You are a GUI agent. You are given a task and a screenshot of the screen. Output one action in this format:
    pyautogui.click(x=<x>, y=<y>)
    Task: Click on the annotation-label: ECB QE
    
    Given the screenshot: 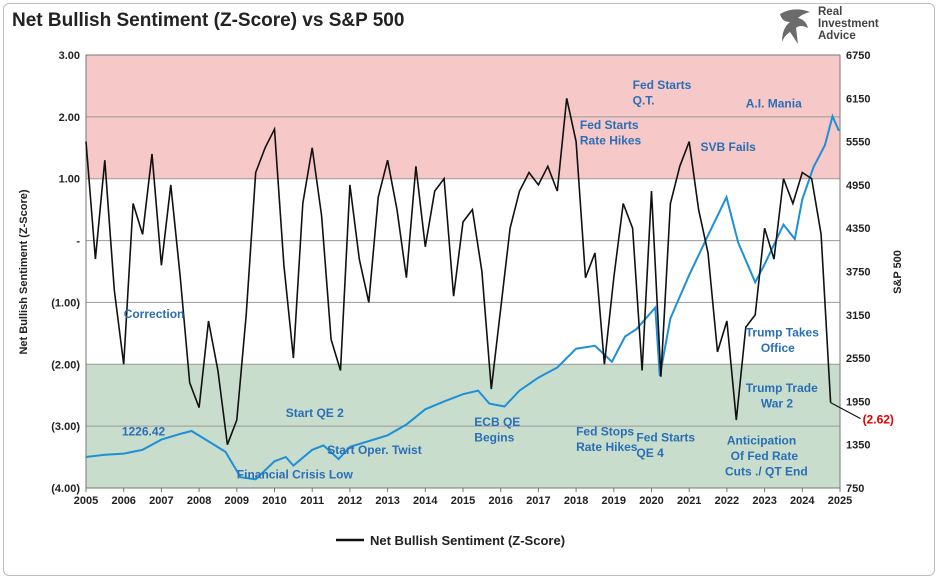 What is the action you would take?
    pyautogui.click(x=497, y=422)
    